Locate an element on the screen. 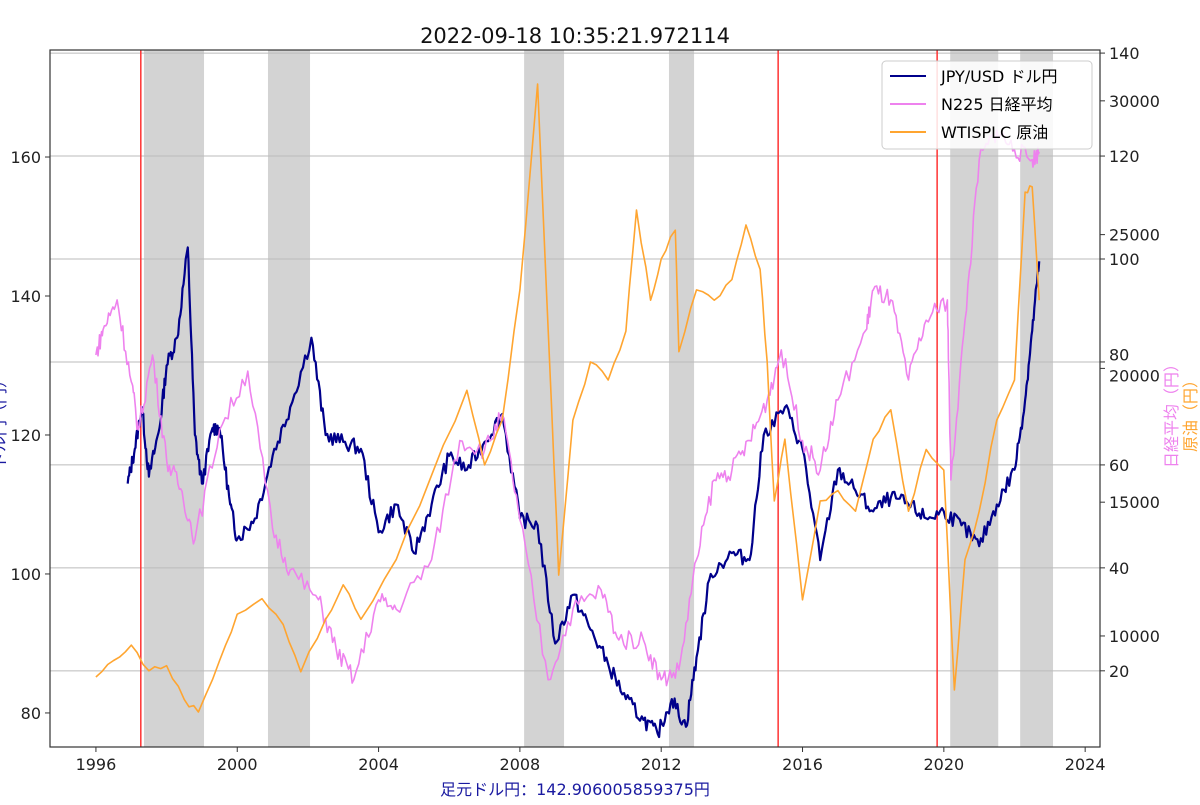  oil-tick-label: 40 is located at coordinates (1119, 568).